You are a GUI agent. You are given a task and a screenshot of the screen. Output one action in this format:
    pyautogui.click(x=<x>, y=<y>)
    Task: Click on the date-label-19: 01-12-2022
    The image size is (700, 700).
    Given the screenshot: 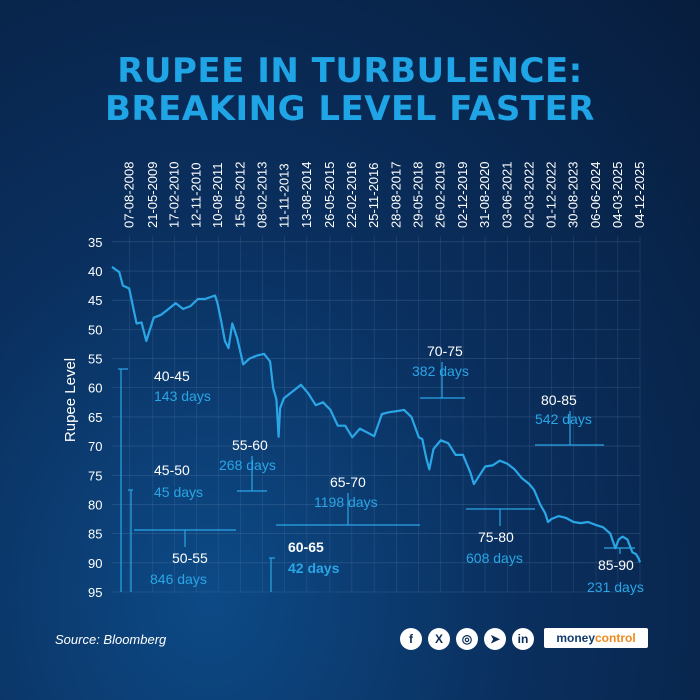 What is the action you would take?
    pyautogui.click(x=550, y=195)
    